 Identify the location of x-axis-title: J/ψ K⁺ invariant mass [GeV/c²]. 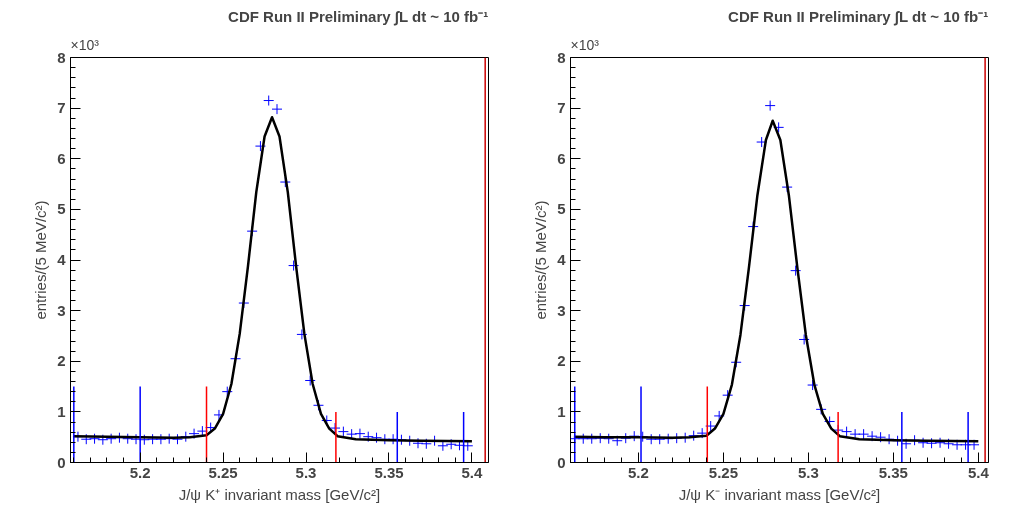
(279, 494).